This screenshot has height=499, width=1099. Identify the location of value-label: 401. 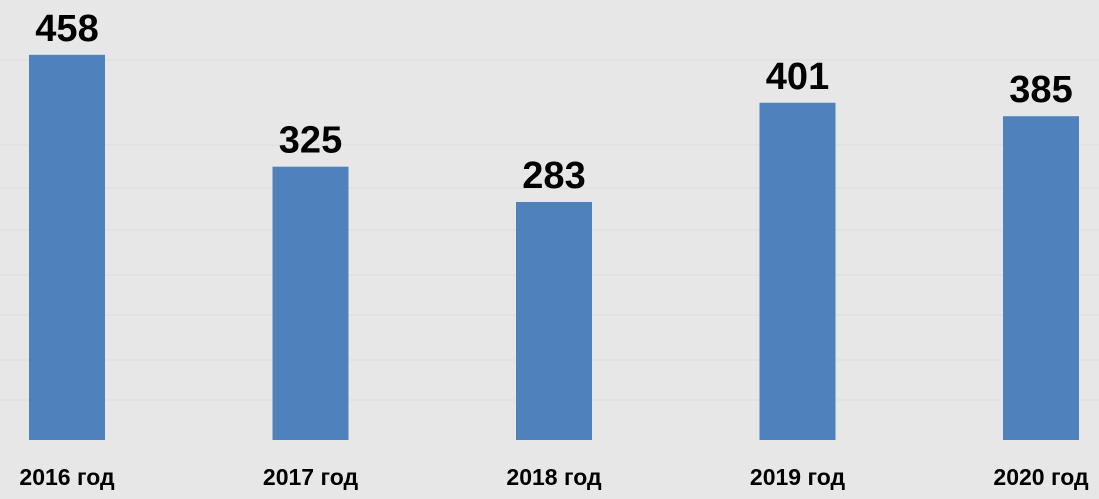
(797, 77).